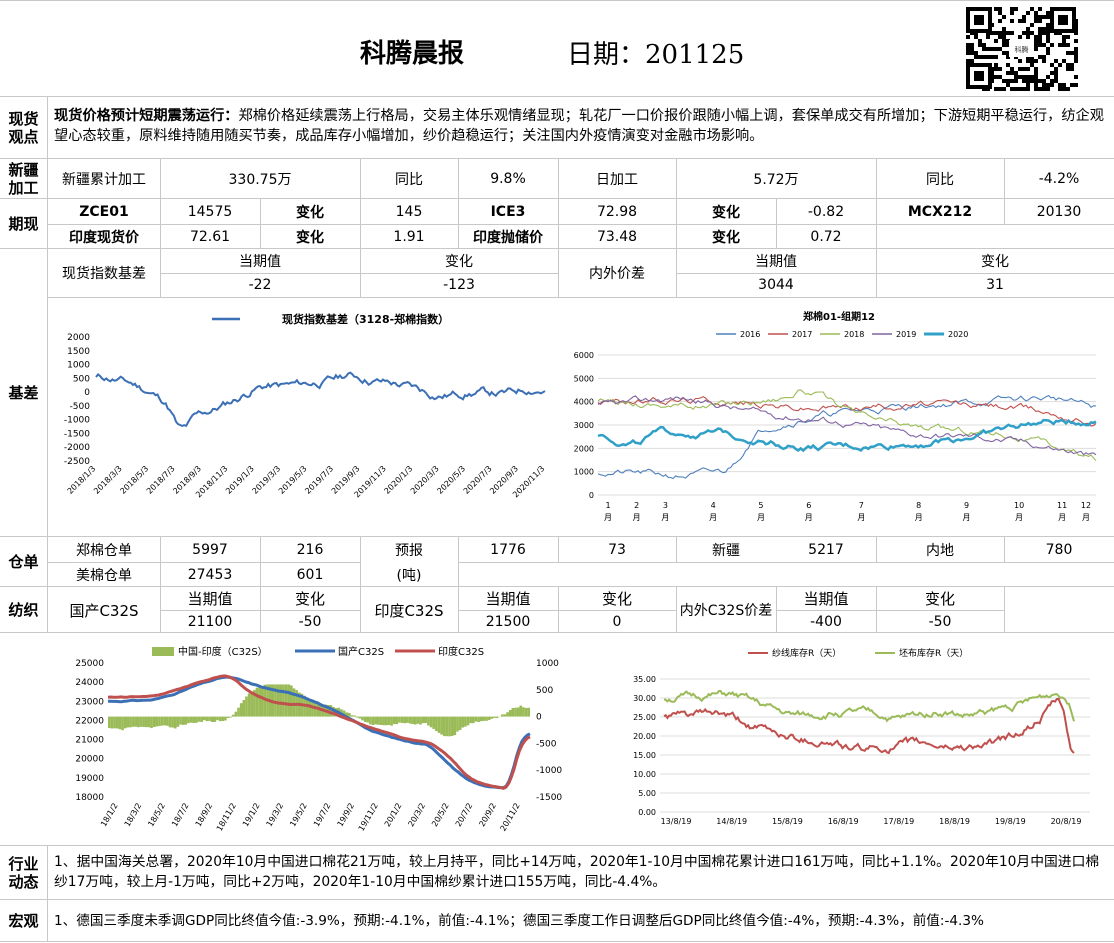  What do you see at coordinates (547, 664) in the screenshot?
I see `yarn-y-right-tick: 1000` at bounding box center [547, 664].